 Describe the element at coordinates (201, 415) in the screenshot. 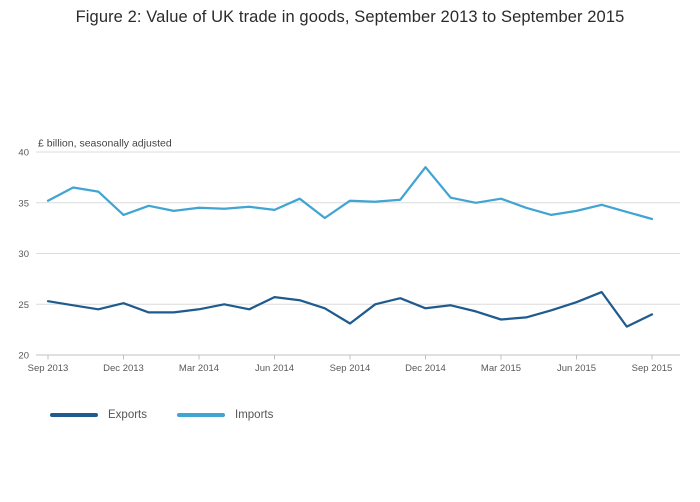

I see `legend-swatch-imports` at that location.